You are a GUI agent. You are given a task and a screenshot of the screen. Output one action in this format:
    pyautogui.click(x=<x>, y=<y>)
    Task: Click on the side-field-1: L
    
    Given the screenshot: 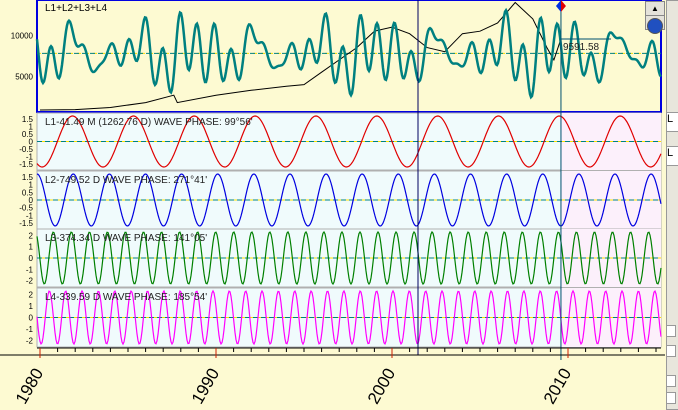 What is the action you would take?
    pyautogui.click(x=672, y=122)
    